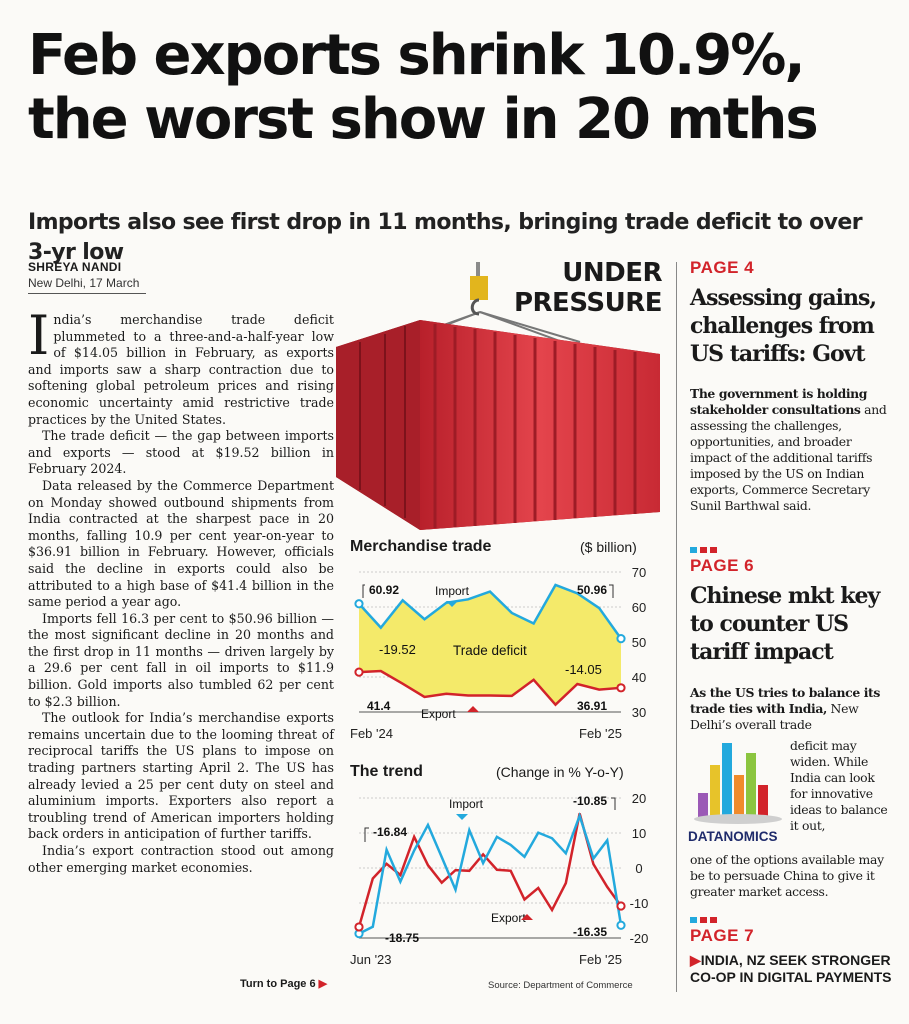 The image size is (909, 1024). Describe the element at coordinates (462, 817) in the screenshot. I see `import-trend-marker-icon` at that location.